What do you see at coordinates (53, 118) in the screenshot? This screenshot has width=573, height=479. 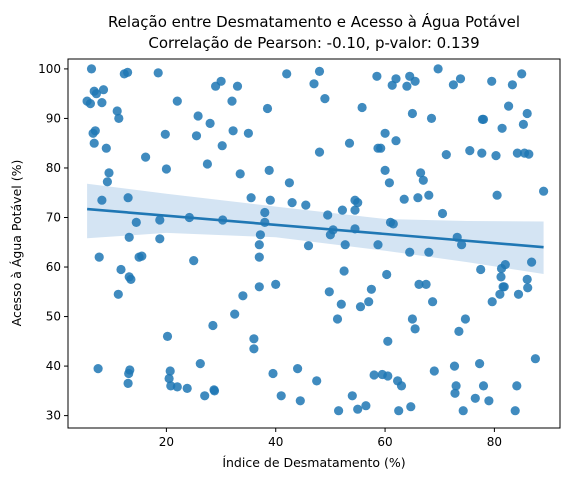 I see `y-tick-label: 90` at bounding box center [53, 118].